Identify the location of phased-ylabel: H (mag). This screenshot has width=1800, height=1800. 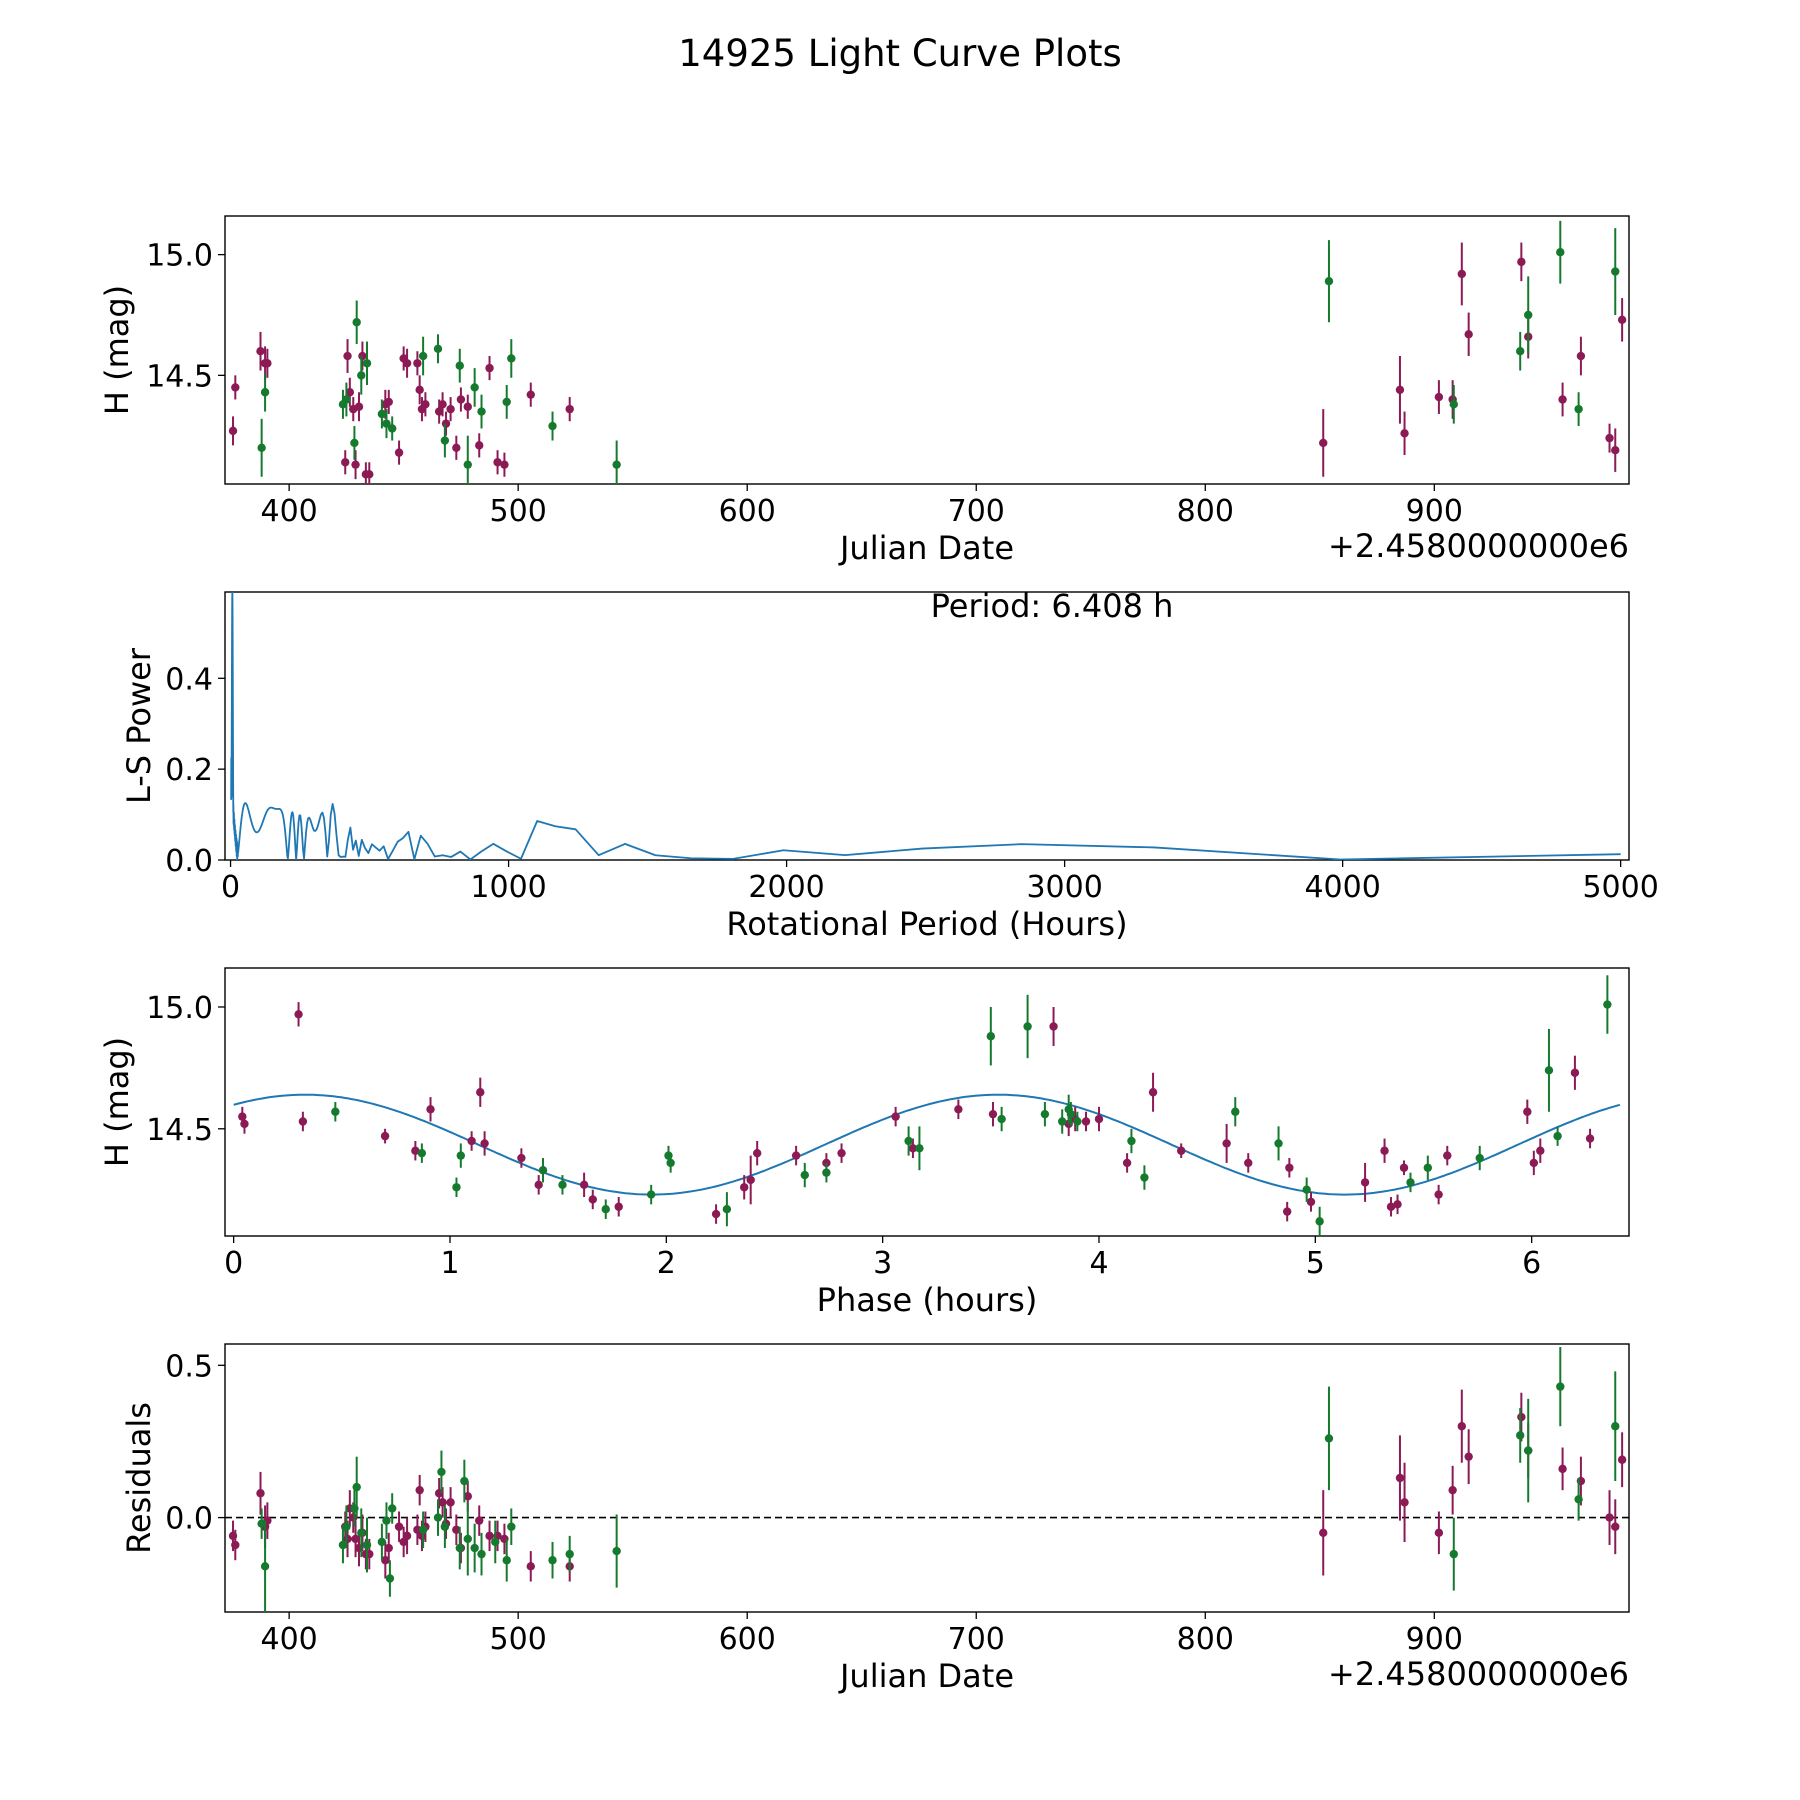
(117, 1102).